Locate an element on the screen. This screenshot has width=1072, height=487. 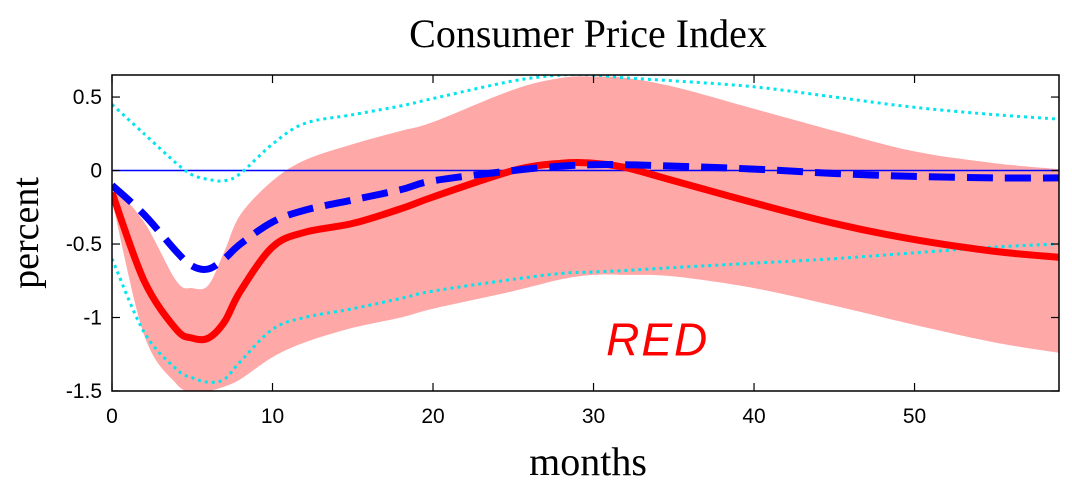
y-tick-label: -1 is located at coordinates (92, 318).